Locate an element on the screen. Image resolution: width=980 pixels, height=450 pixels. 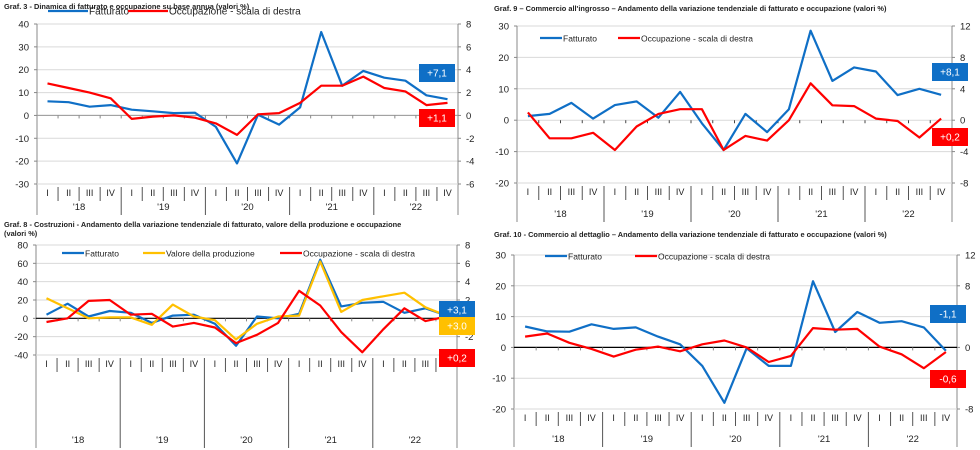
y-tick-label-left: 60 is located at coordinates (22, 264).